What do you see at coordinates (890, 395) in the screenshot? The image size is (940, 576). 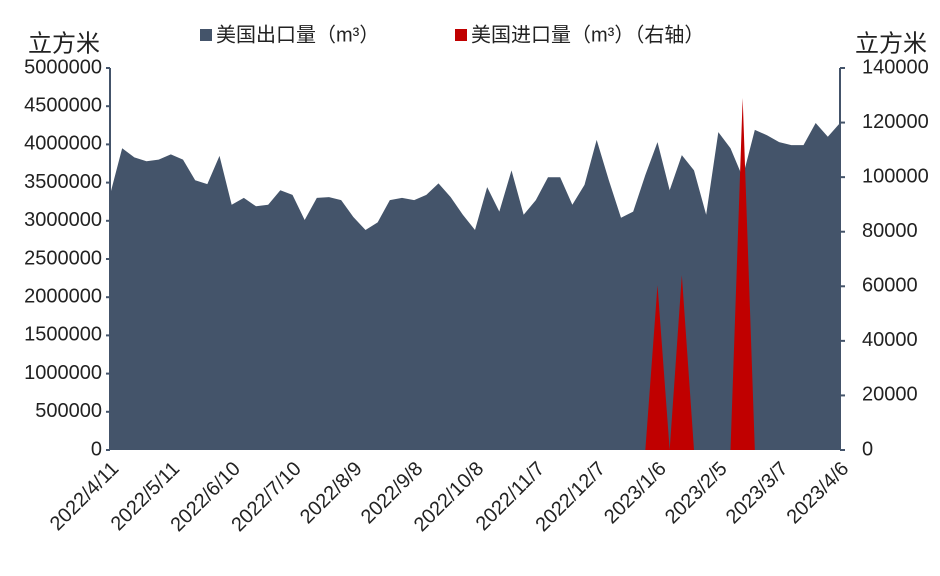 I see `y2-tick-label: 20000` at bounding box center [890, 395].